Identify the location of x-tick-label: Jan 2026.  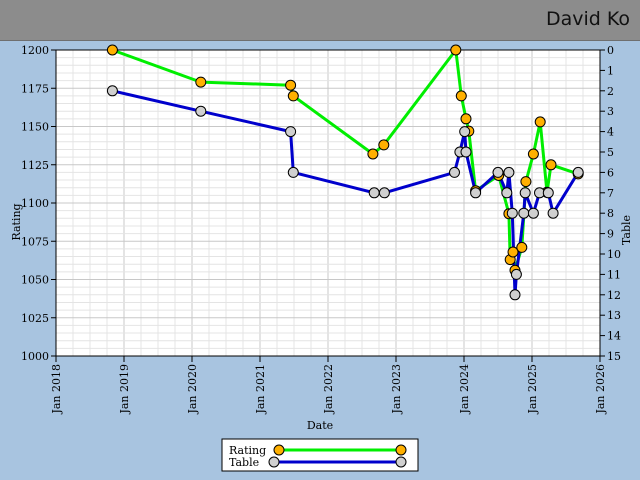
(600, 389).